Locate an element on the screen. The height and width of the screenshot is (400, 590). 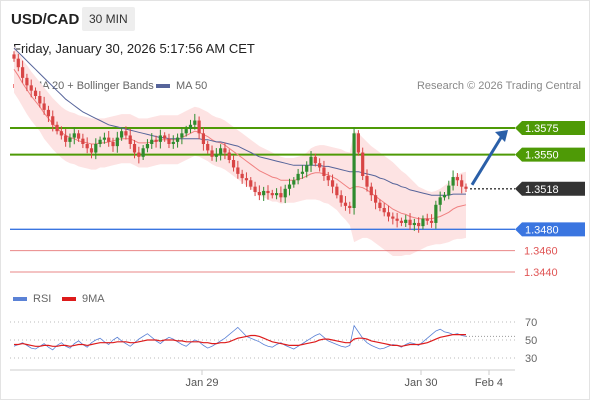
x-tick-label-1: Jan 30 is located at coordinates (420, 383).